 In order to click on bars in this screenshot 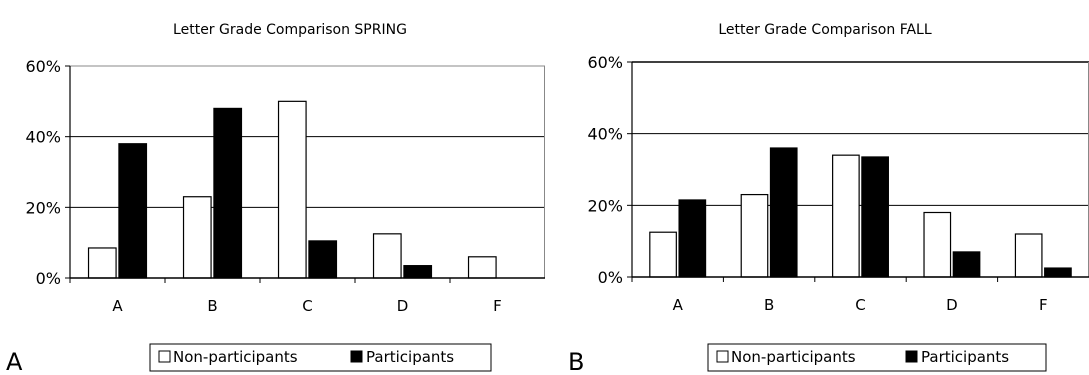, I will do `click(860, 212)`.